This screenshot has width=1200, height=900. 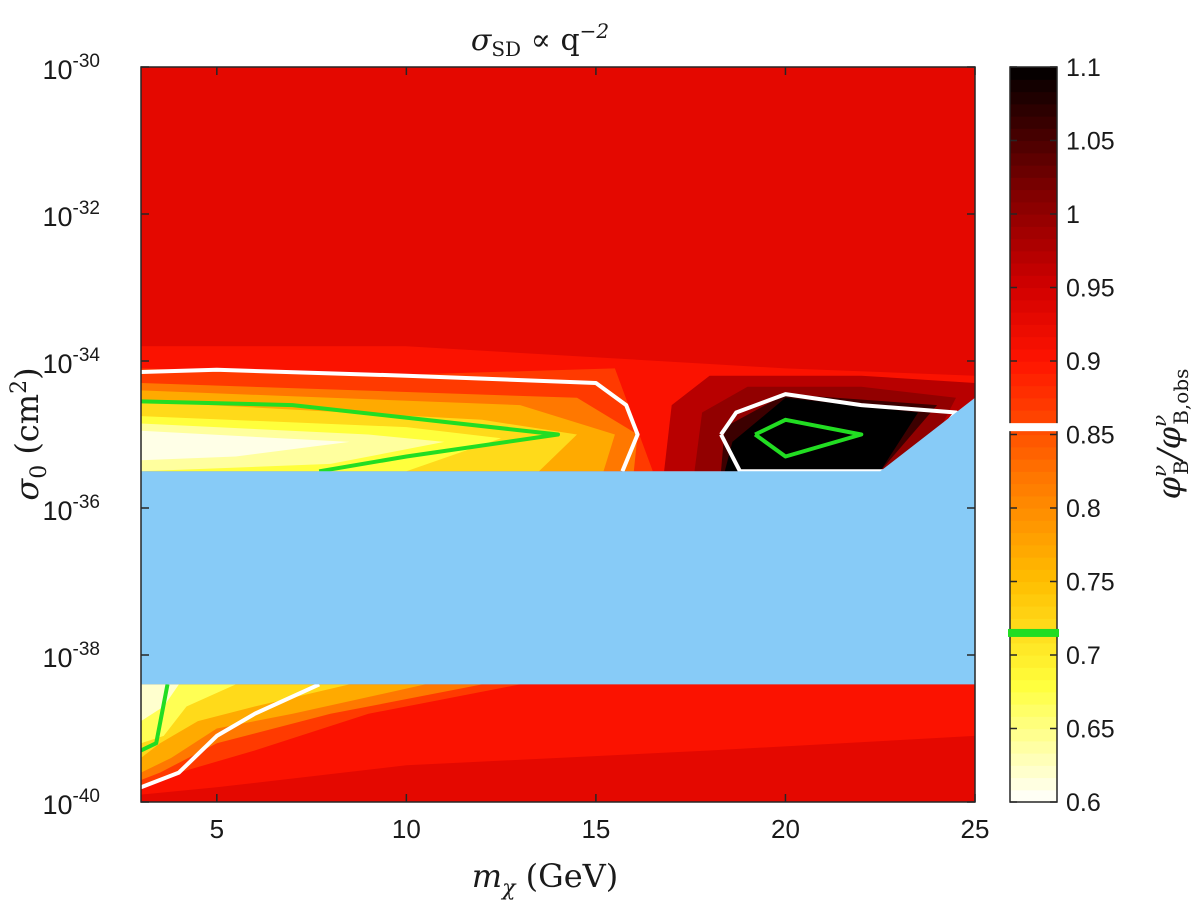 What do you see at coordinates (540, 40) in the screenshot?
I see `chart-title: σSD ∝ q−2` at bounding box center [540, 40].